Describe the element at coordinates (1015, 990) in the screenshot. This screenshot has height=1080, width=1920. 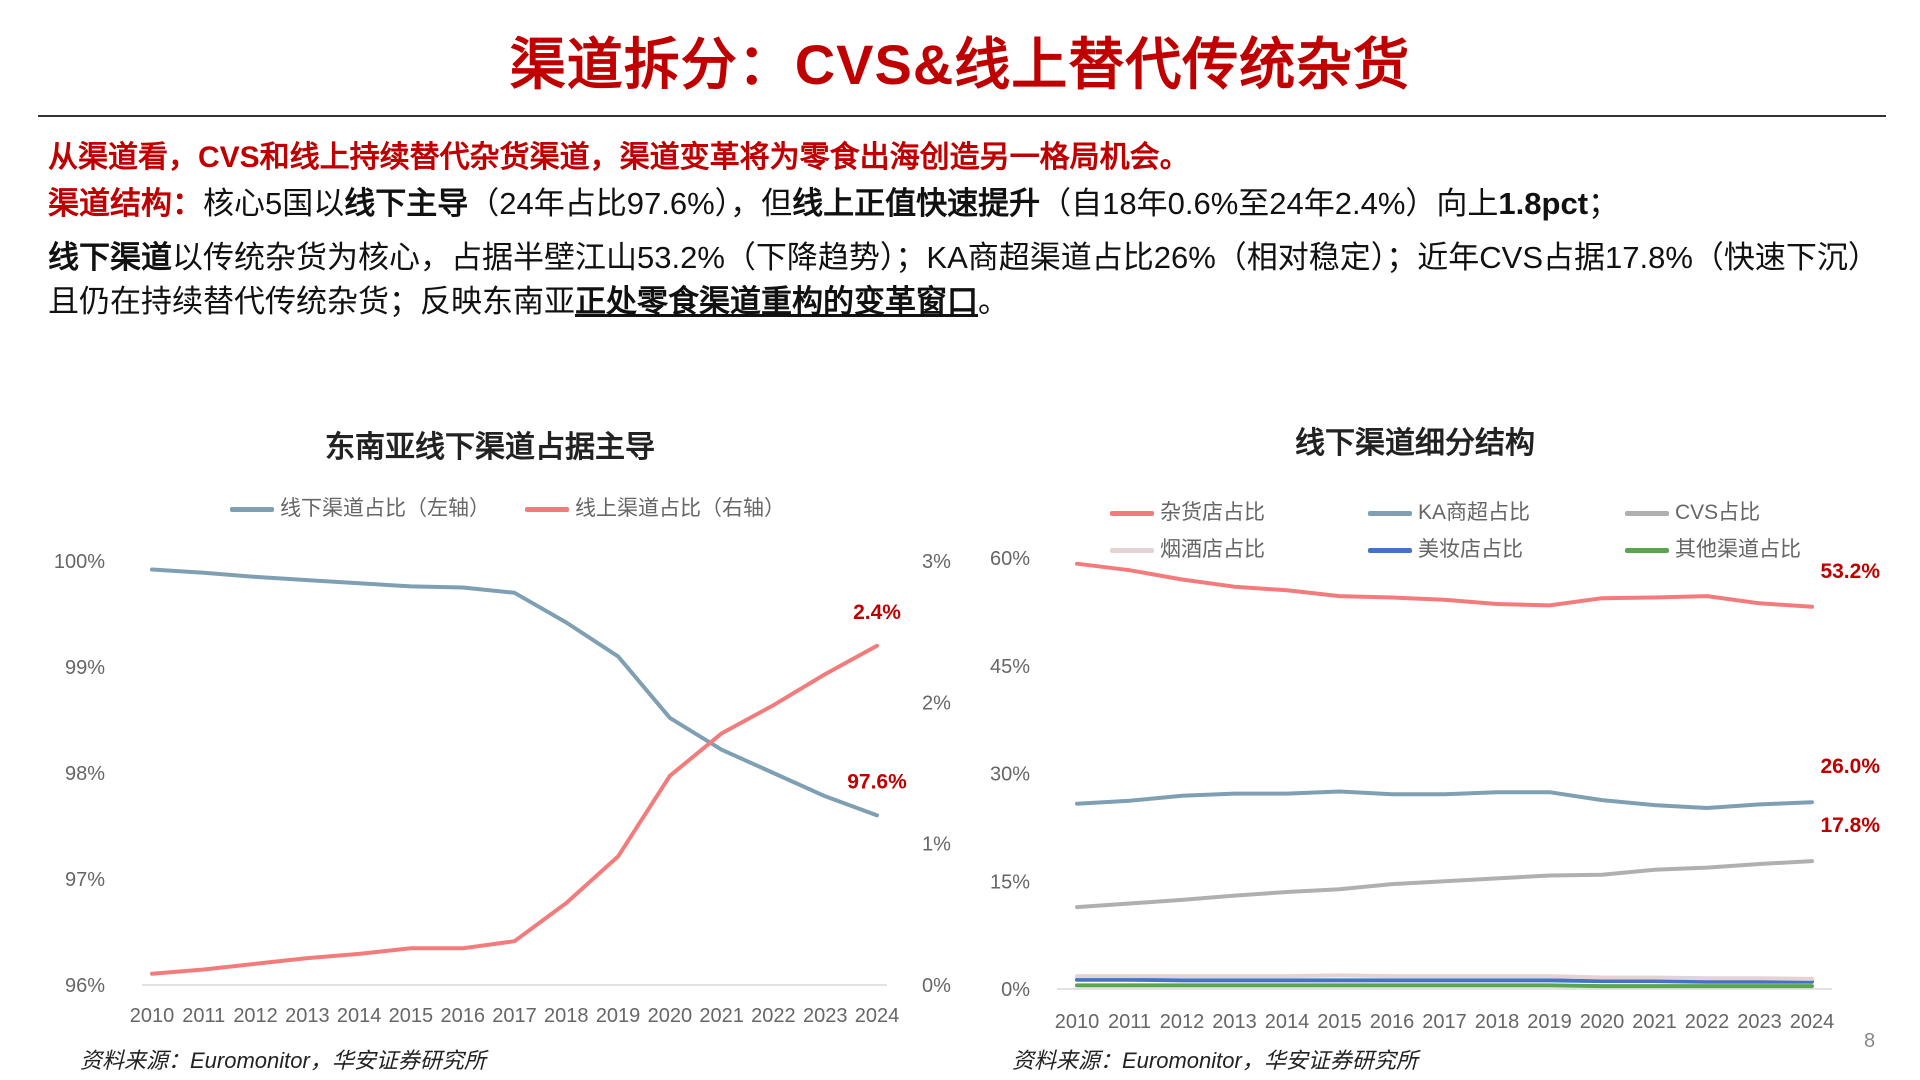
I see `y-axis-tick: 0%` at that location.